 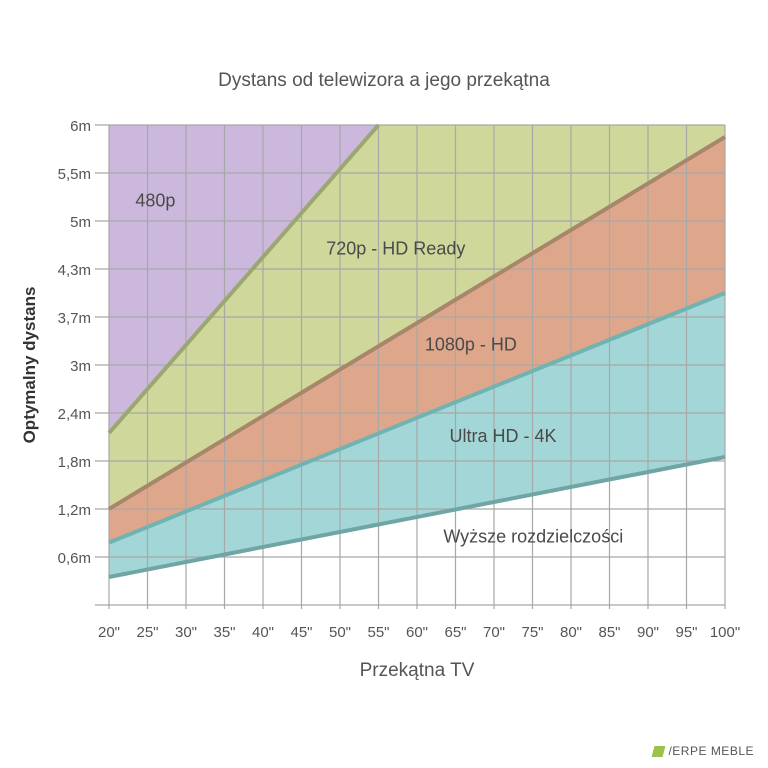 I want to click on x-tick-label: 65", so click(x=455, y=632).